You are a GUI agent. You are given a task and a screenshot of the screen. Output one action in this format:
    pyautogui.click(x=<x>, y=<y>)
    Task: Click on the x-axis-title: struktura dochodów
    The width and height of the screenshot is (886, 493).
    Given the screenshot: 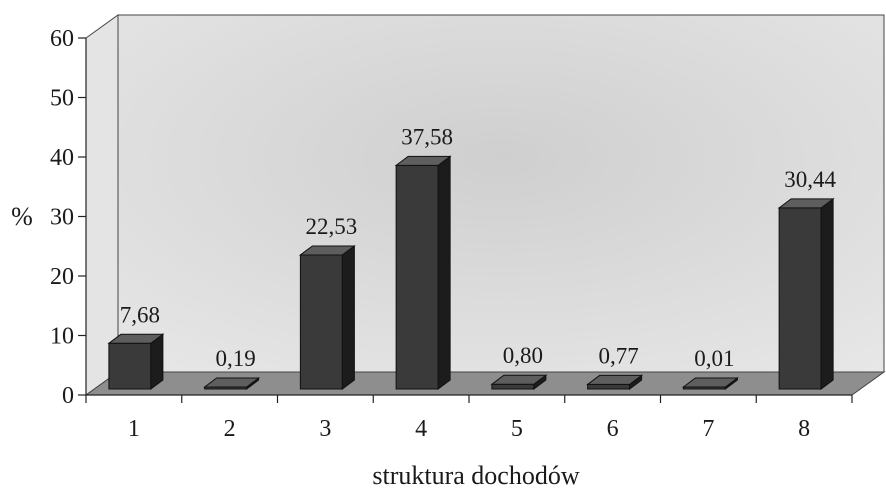 What is the action you would take?
    pyautogui.click(x=475, y=475)
    